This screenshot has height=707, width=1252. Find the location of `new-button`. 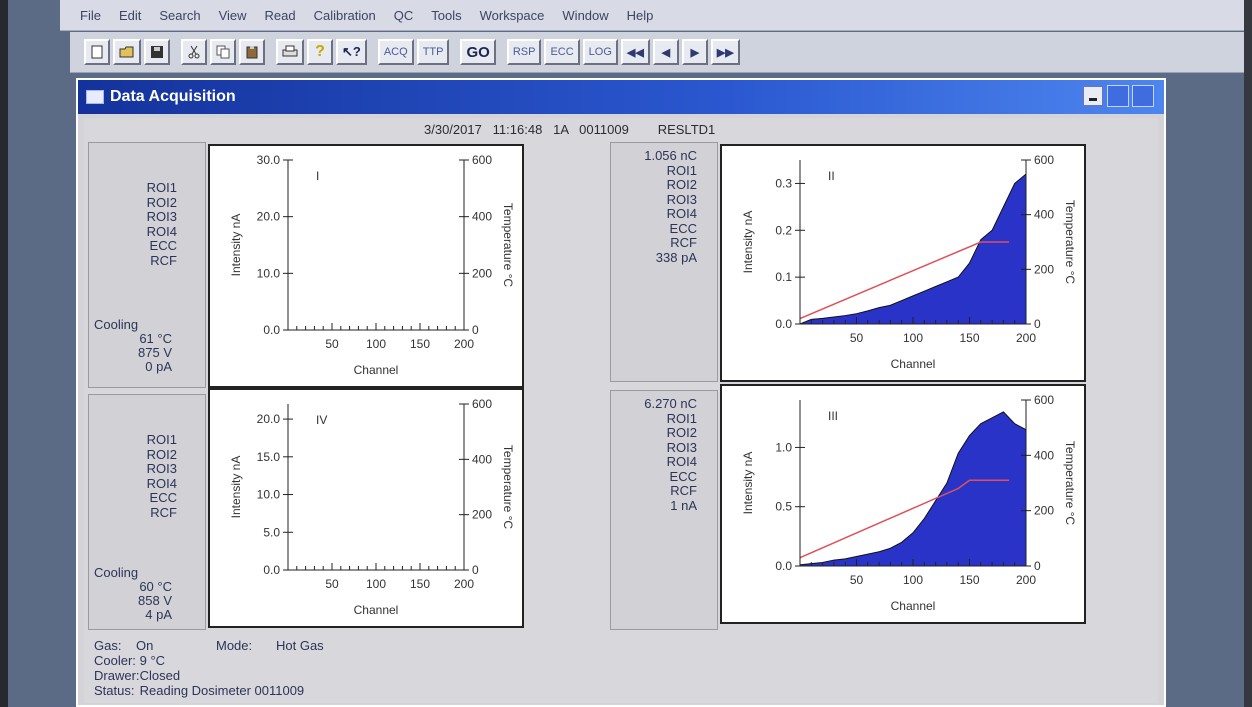

new-button is located at coordinates (97, 52).